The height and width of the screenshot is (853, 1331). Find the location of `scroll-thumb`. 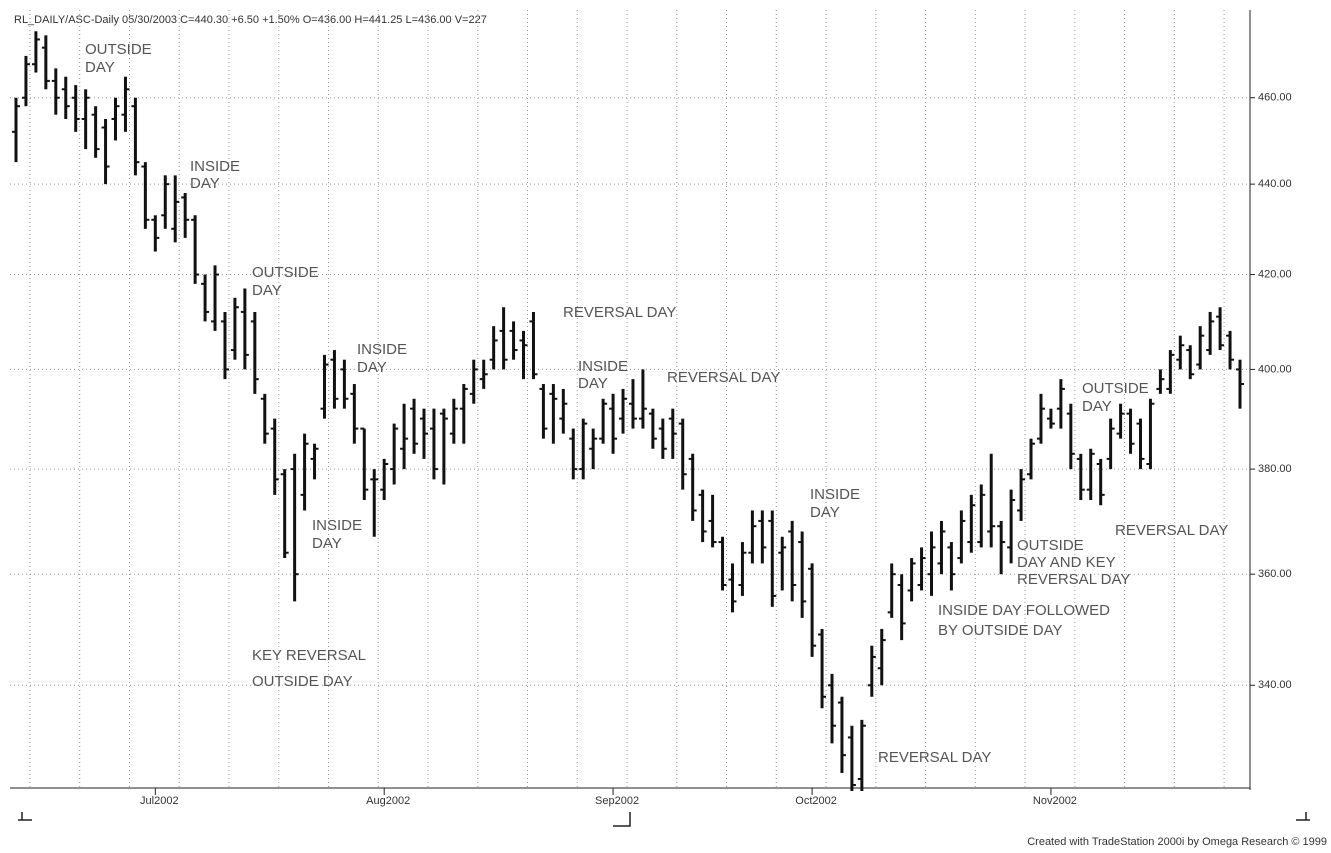

scroll-thumb is located at coordinates (622, 819).